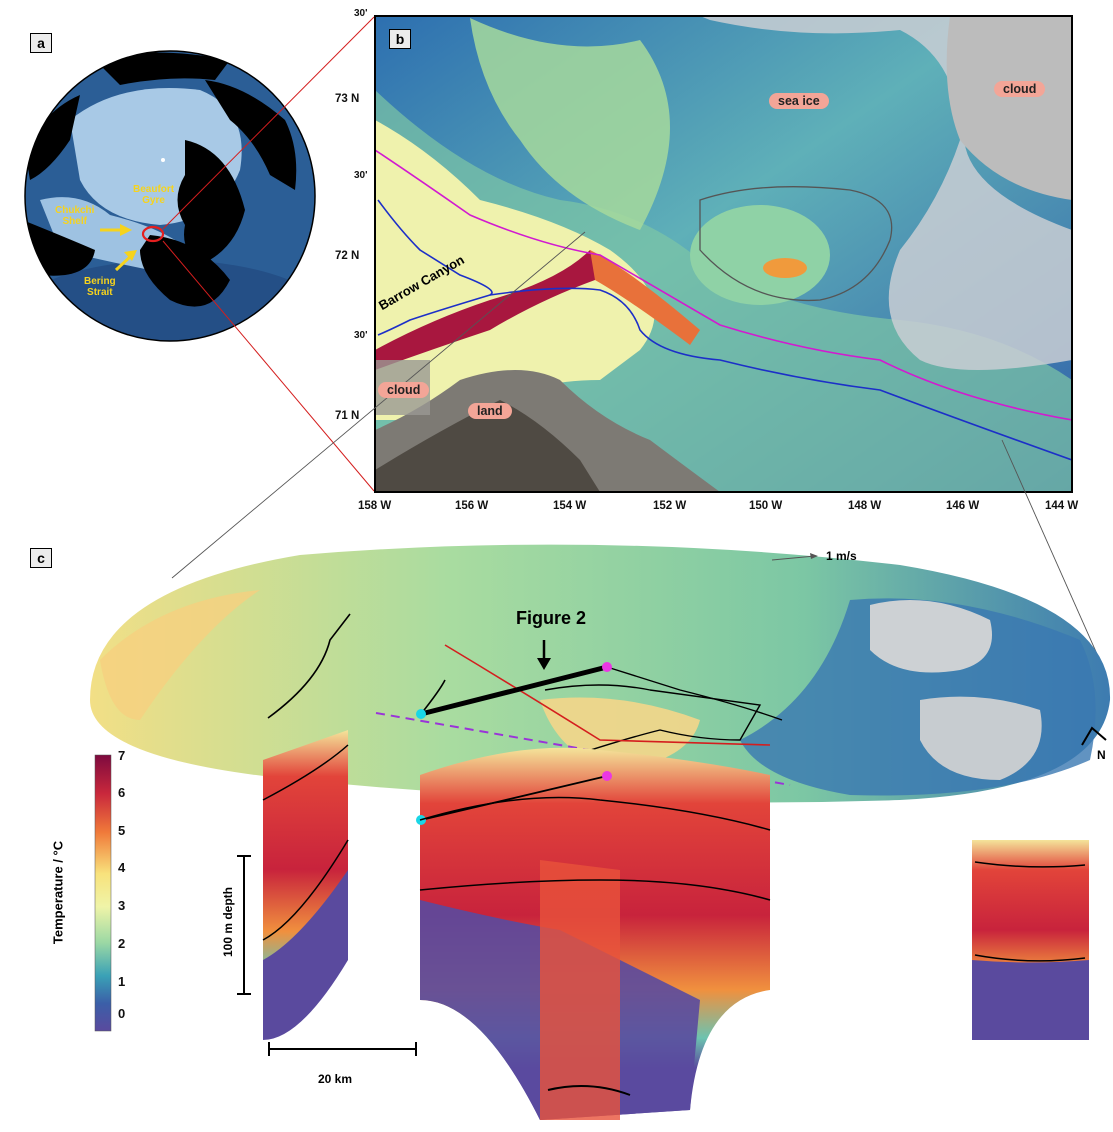 The image size is (1113, 1132). Describe the element at coordinates (327, 955) in the screenshot. I see `scale-bars` at that location.